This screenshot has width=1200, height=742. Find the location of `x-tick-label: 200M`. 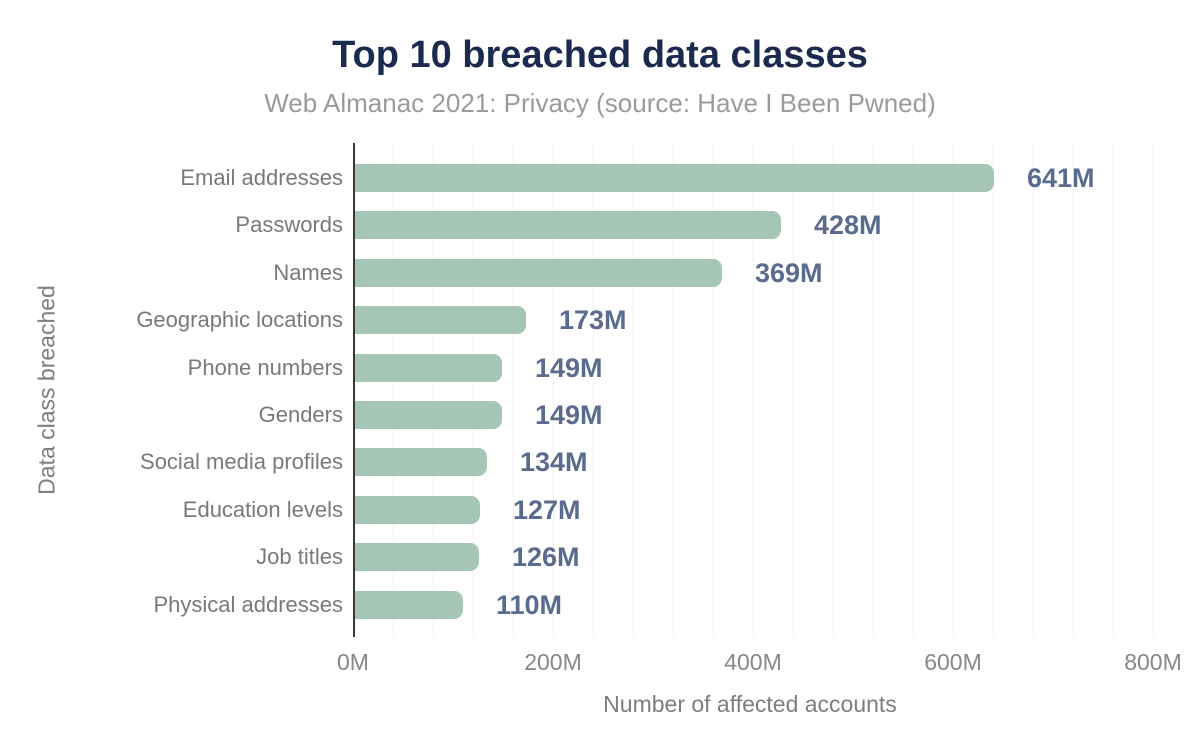

x-tick-label: 200M is located at coordinates (553, 662).